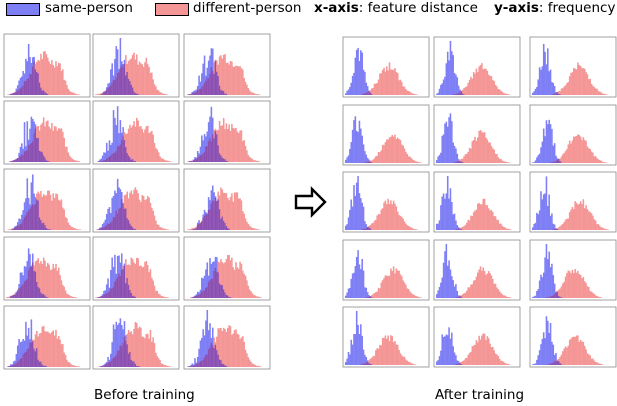  Describe the element at coordinates (227, 337) in the screenshot. I see `before-panel` at that location.